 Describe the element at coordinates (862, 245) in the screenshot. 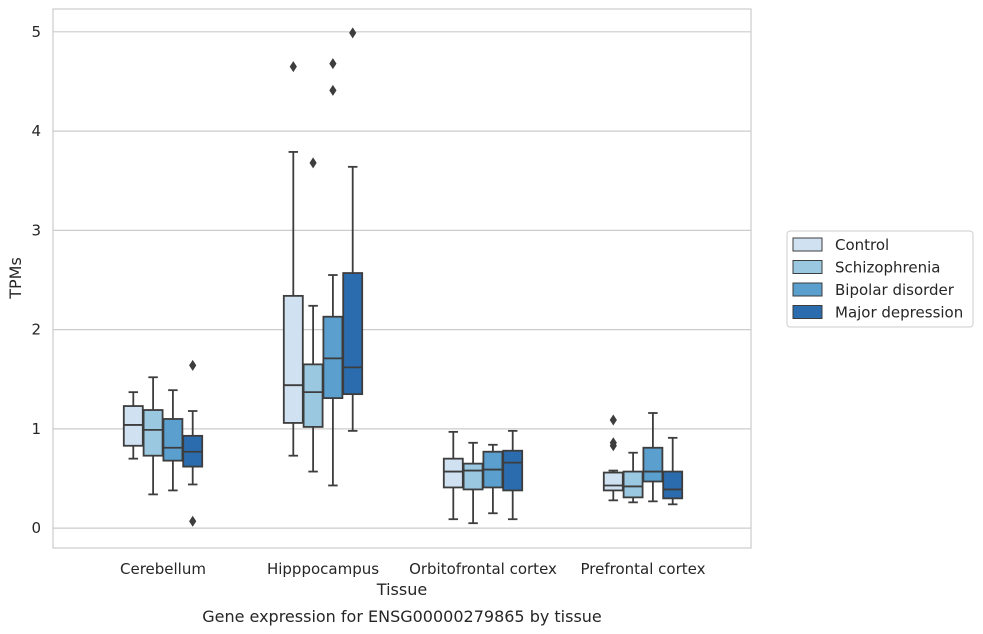

I see `legend-label: Control` at that location.